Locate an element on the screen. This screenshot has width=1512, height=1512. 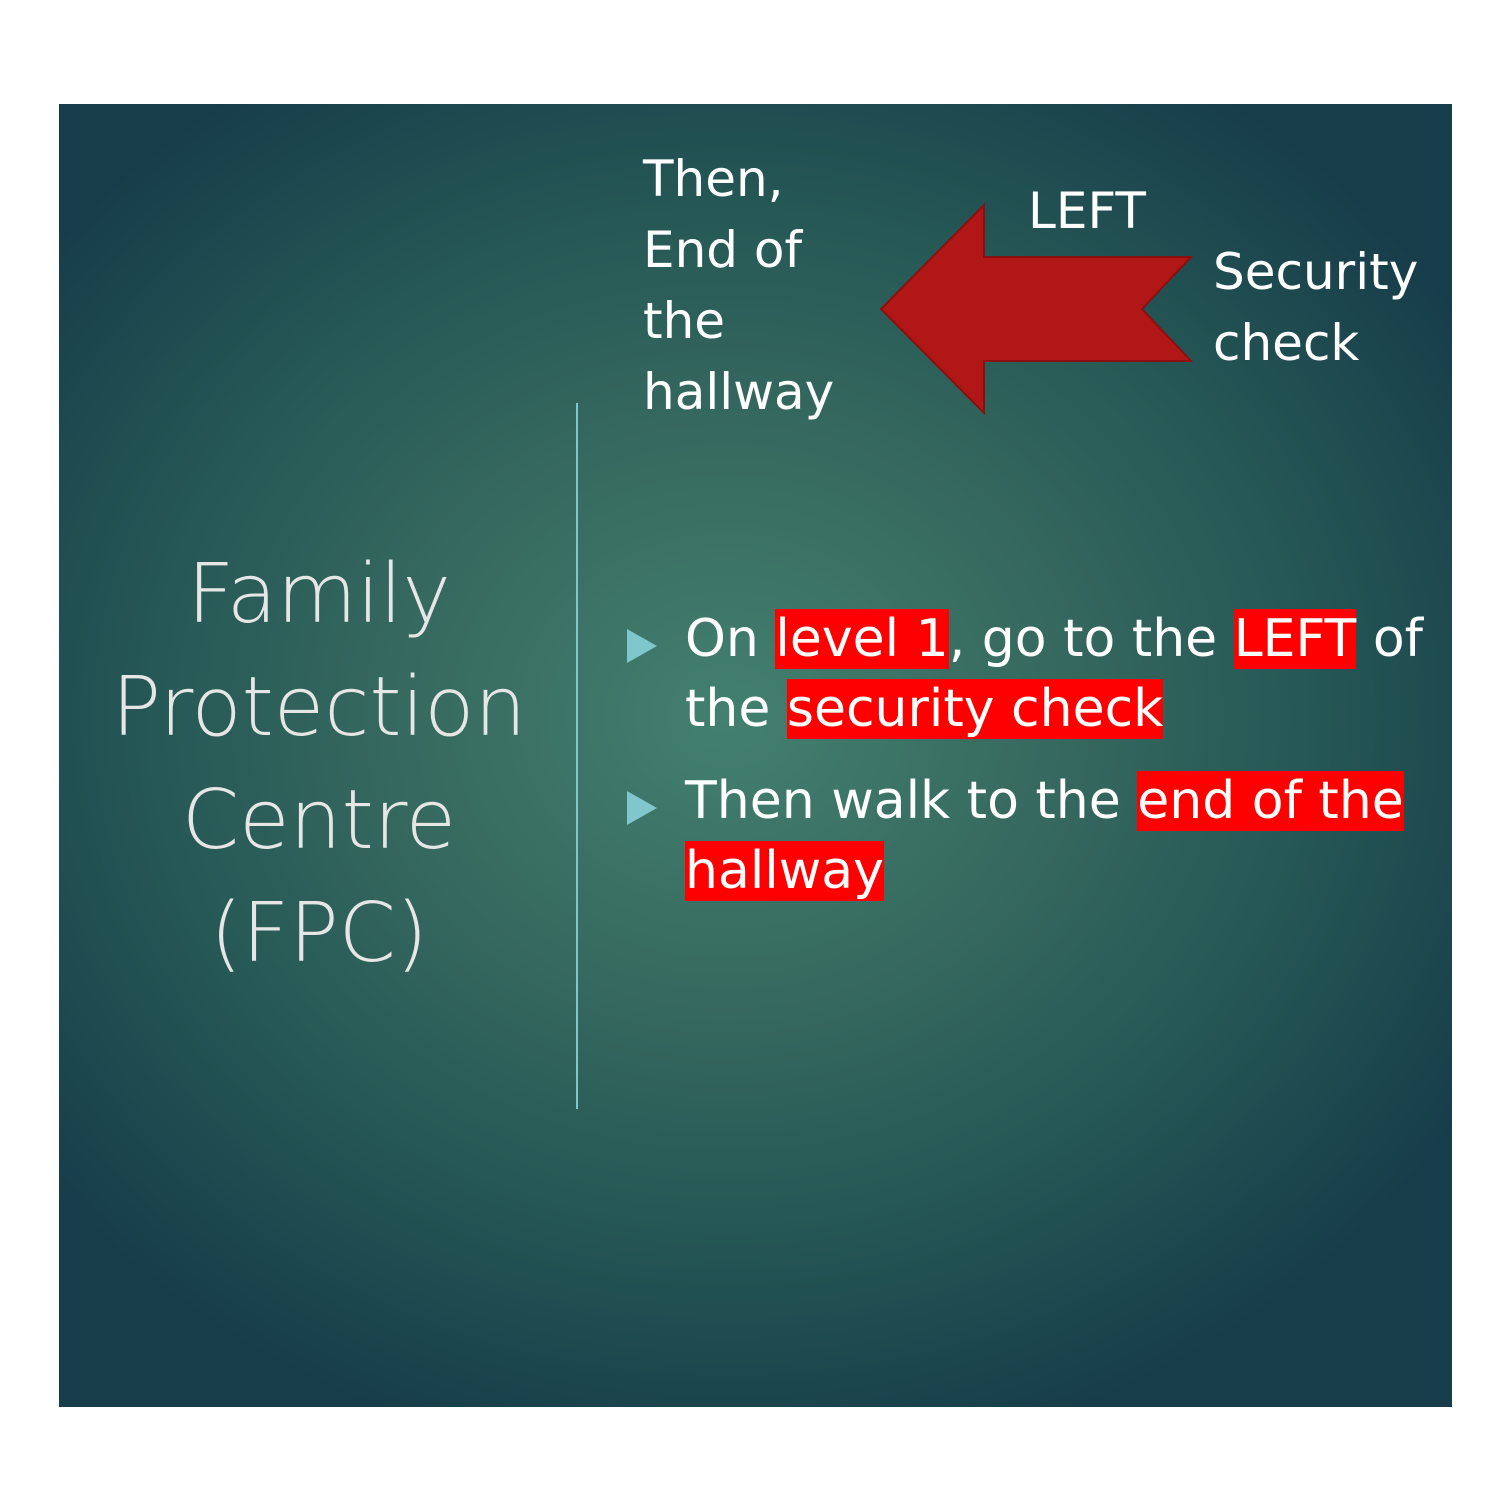
bullet-item: Then walk to the end of the hallway is located at coordinates (1027, 836).